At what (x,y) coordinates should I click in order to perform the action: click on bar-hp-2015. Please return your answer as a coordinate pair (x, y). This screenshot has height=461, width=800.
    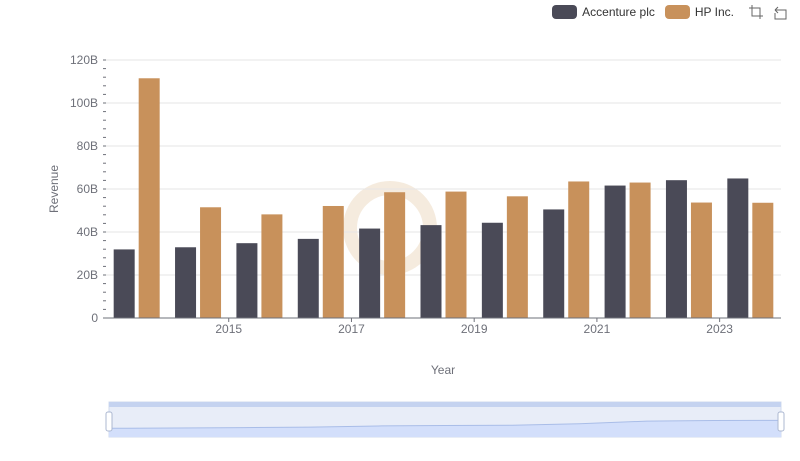
    Looking at the image, I should click on (211, 262).